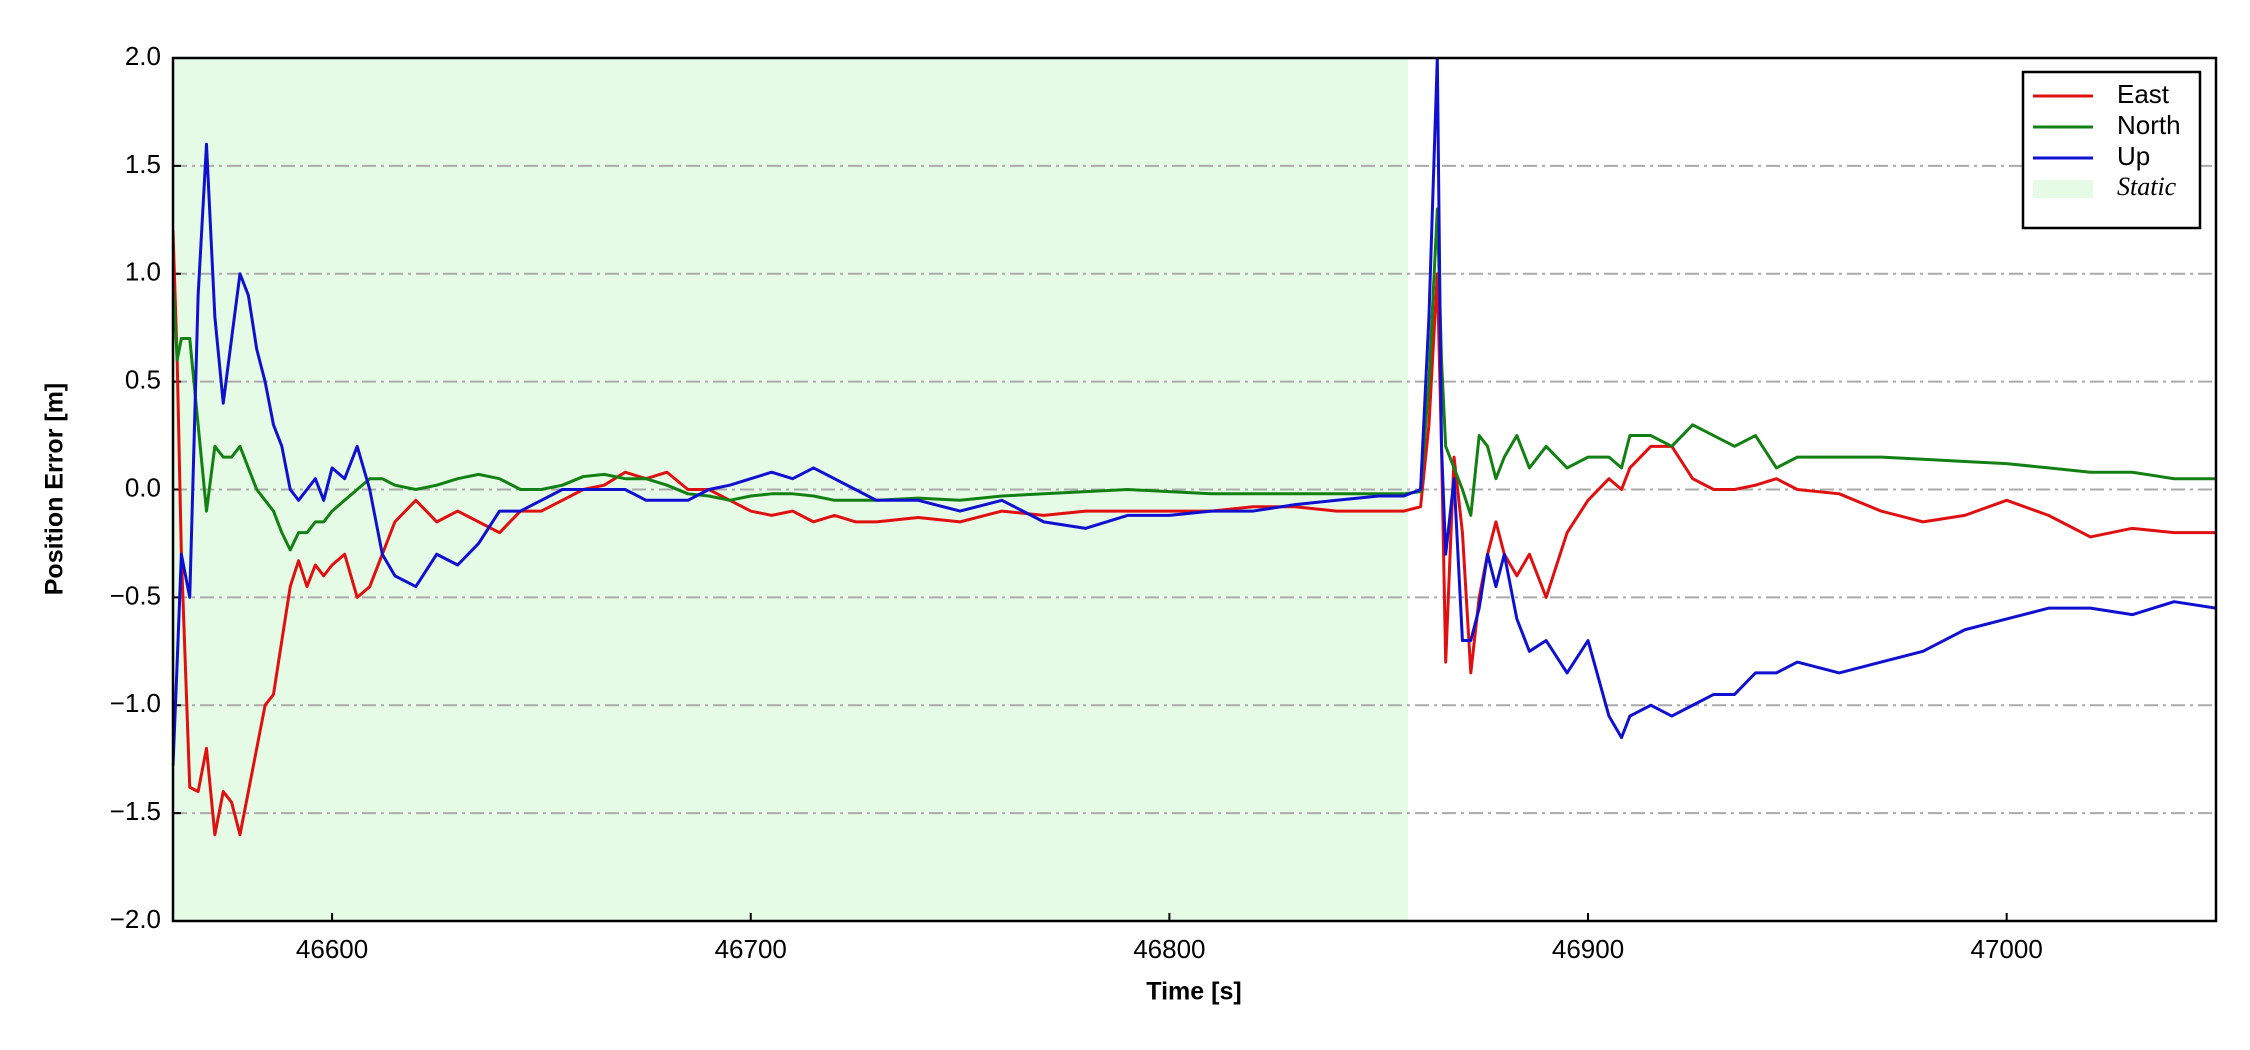  I want to click on y-tick-label: 0.0, so click(143, 487).